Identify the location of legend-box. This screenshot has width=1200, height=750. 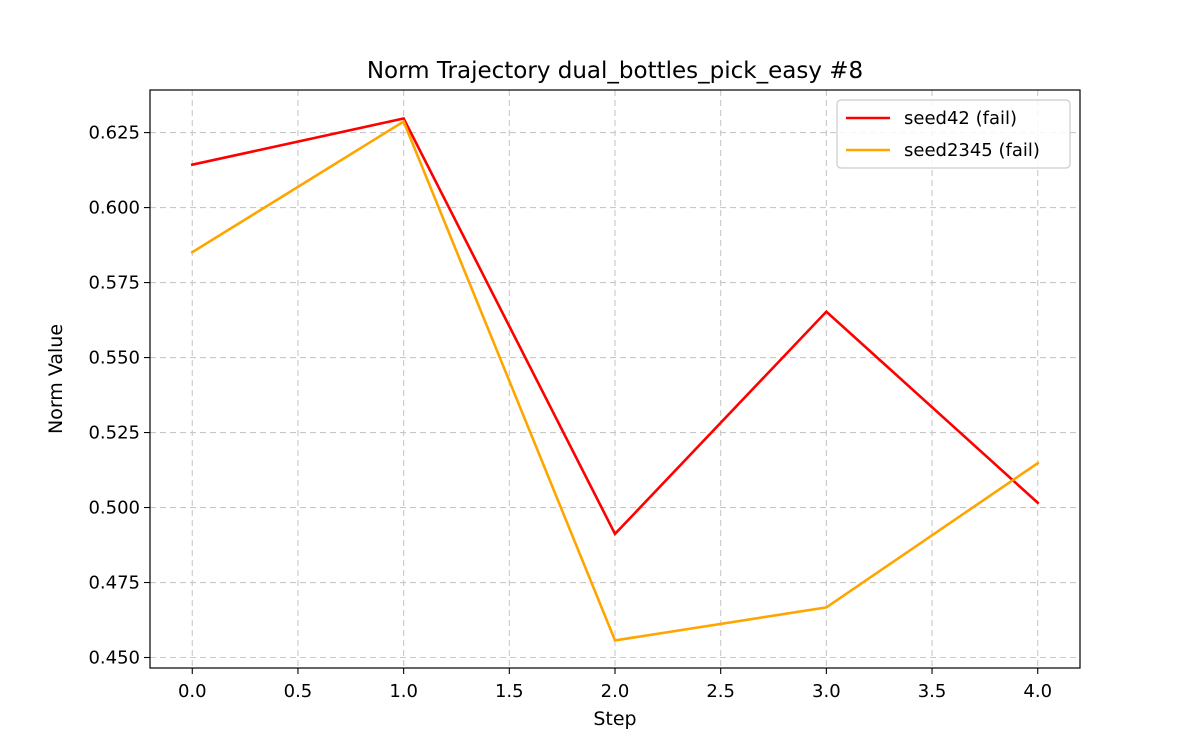
(953, 134).